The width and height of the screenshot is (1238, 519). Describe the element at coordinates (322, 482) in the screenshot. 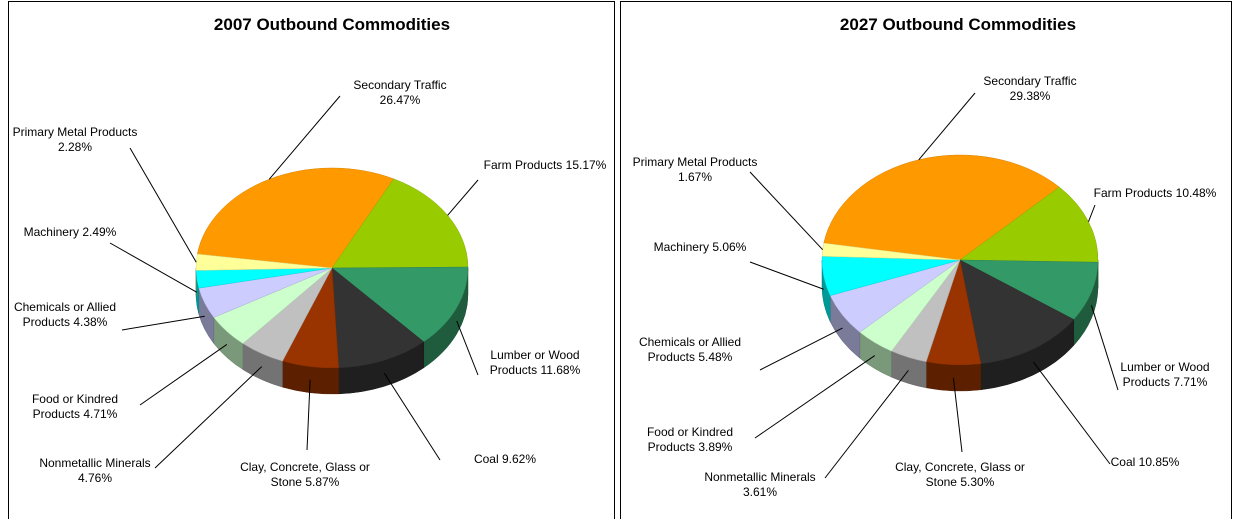

I see `value-label: 5.87%` at that location.